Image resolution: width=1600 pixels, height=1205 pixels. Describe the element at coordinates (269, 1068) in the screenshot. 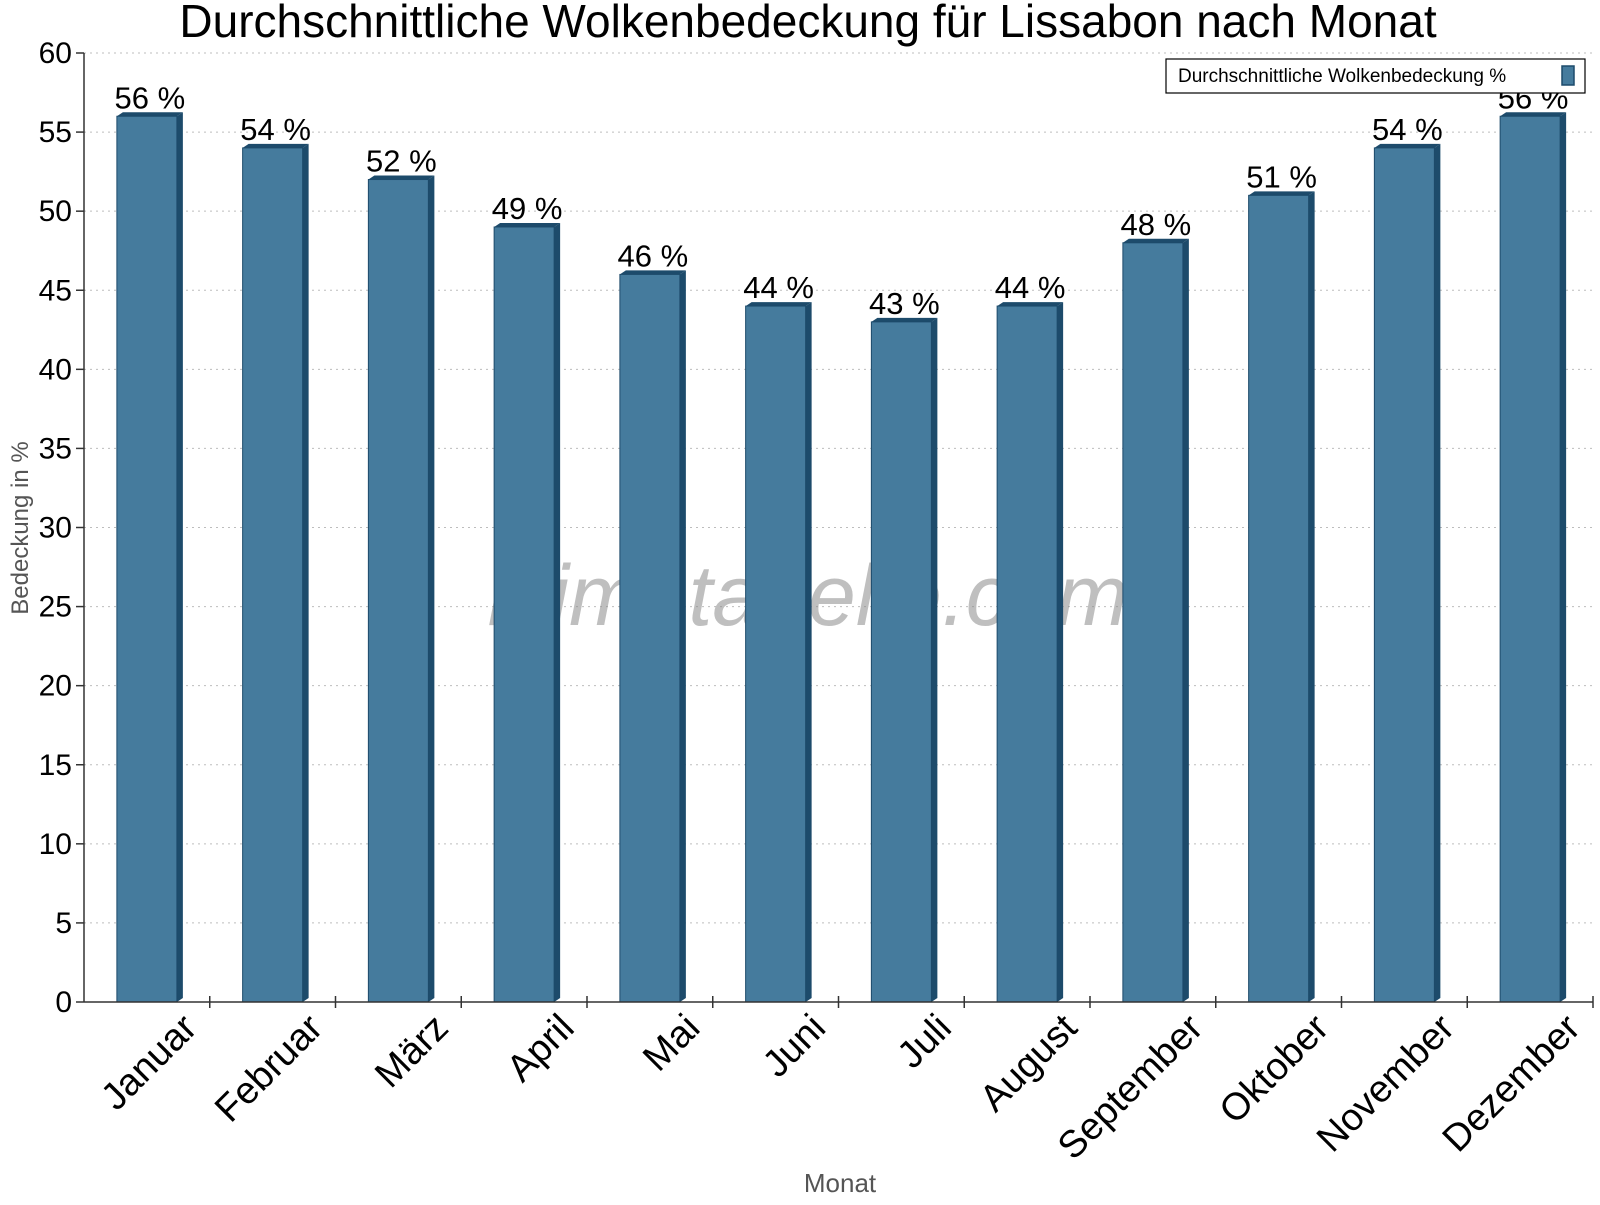

I see `x-tick-label: Februar` at that location.